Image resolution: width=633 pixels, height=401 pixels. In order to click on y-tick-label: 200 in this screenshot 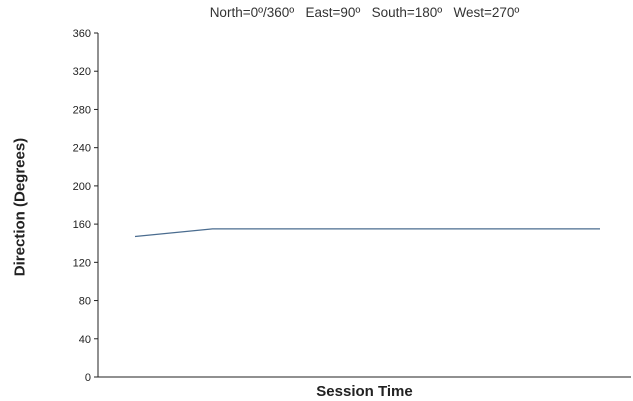, I will do `click(82, 187)`.